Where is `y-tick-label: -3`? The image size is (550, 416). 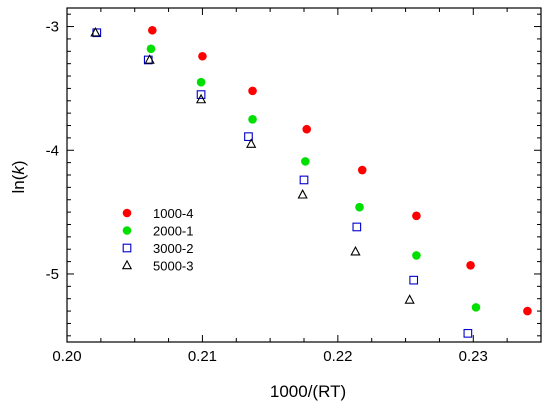
y-tick-label: -3 is located at coordinates (52, 27).